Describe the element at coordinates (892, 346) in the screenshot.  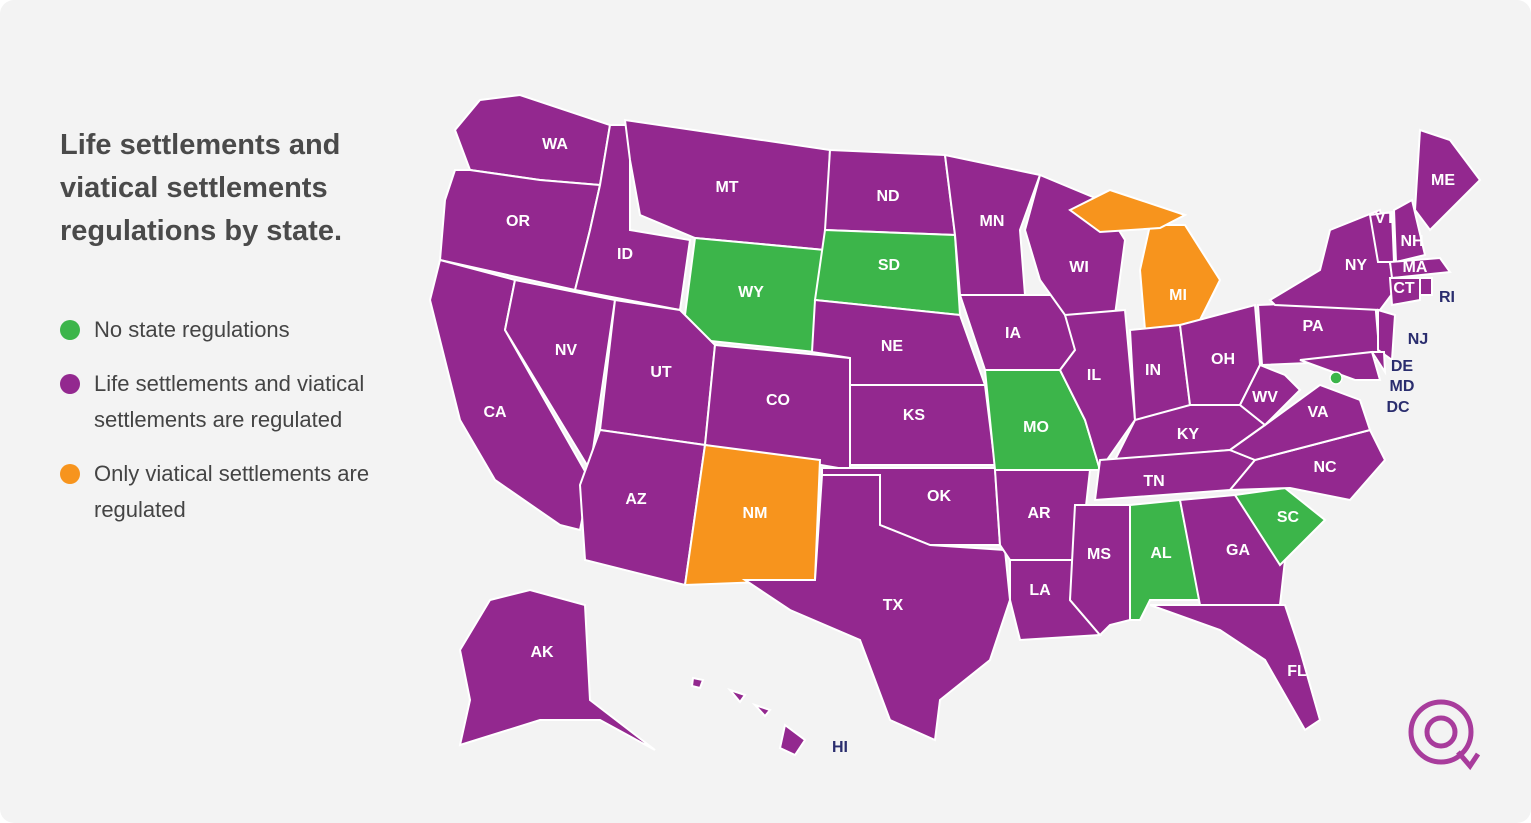
I see `state-label: NE` at that location.